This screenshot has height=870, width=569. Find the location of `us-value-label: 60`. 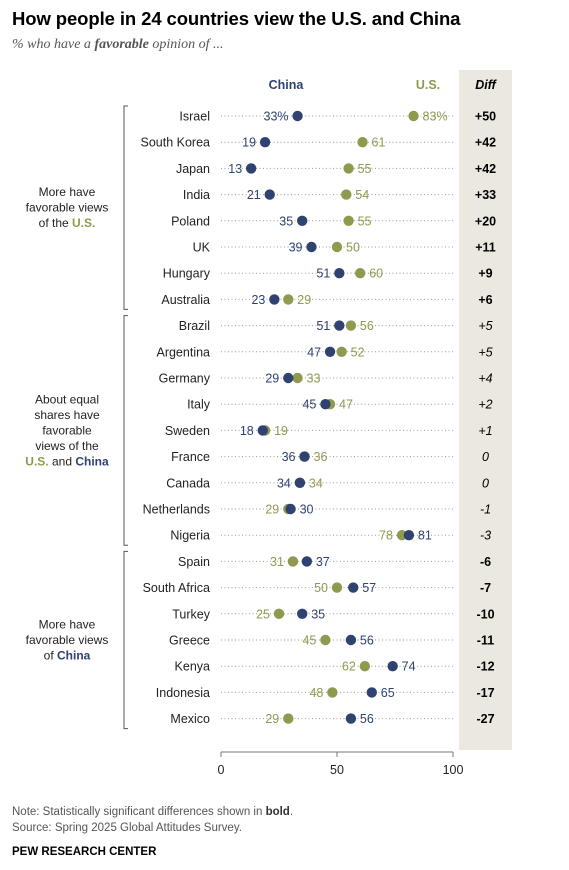

us-value-label: 60 is located at coordinates (376, 274).